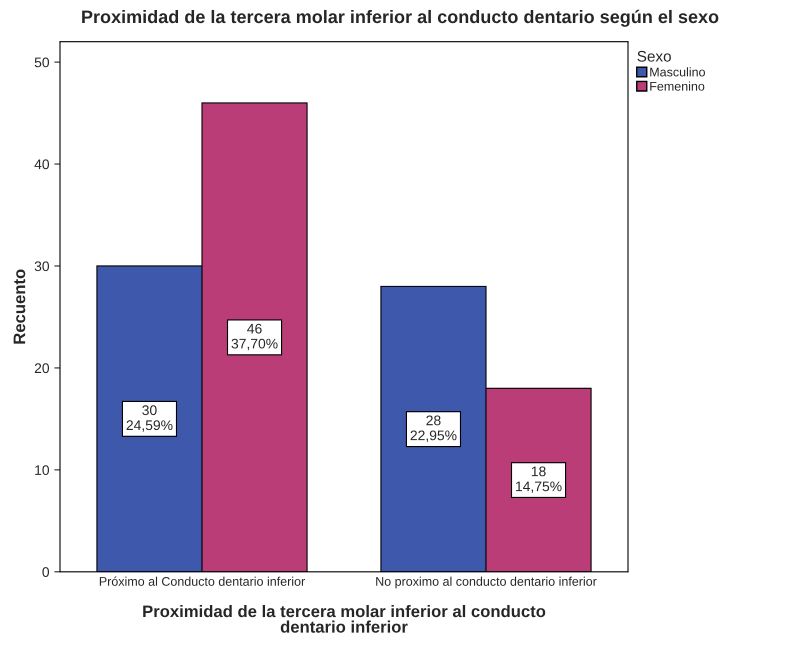 The height and width of the screenshot is (652, 800). I want to click on y-tick-label: 20, so click(42, 368).